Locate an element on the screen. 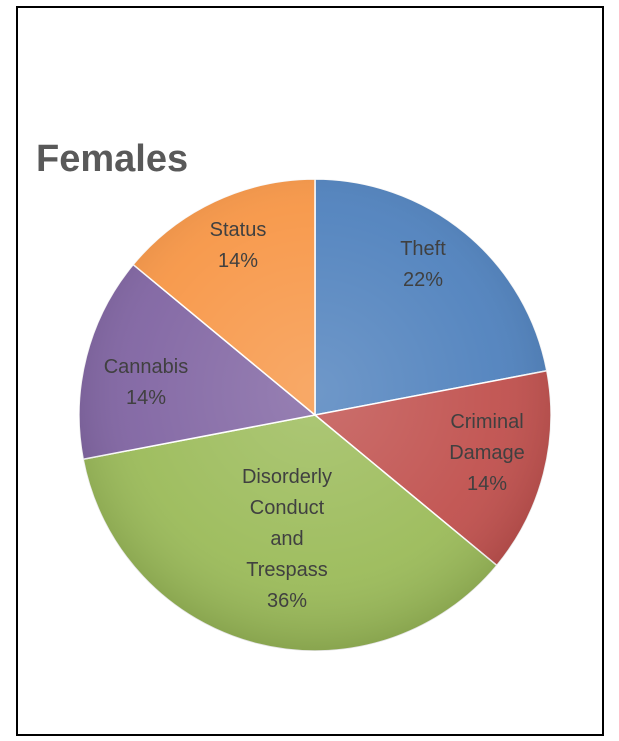 The image size is (619, 741). slice-category: Trespass is located at coordinates (287, 570).